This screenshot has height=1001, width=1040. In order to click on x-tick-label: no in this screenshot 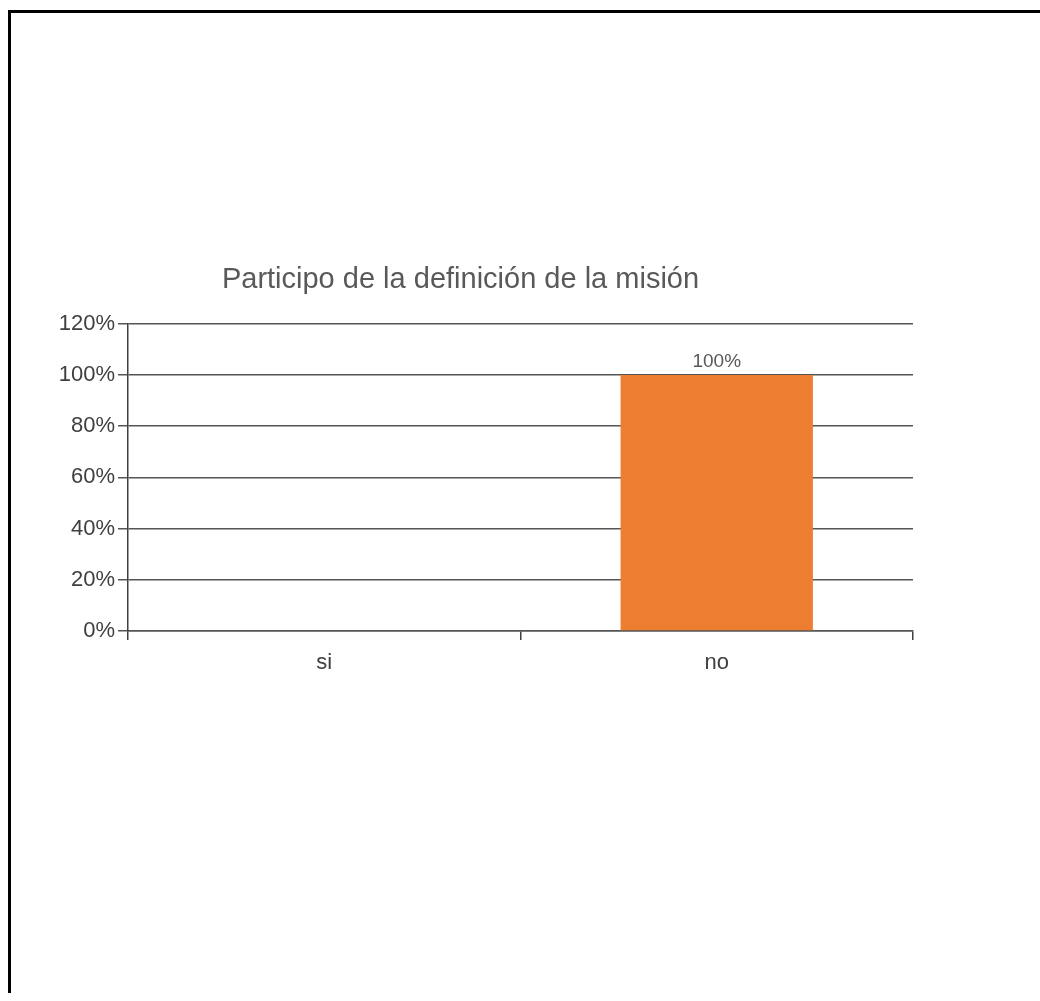, I will do `click(716, 662)`.